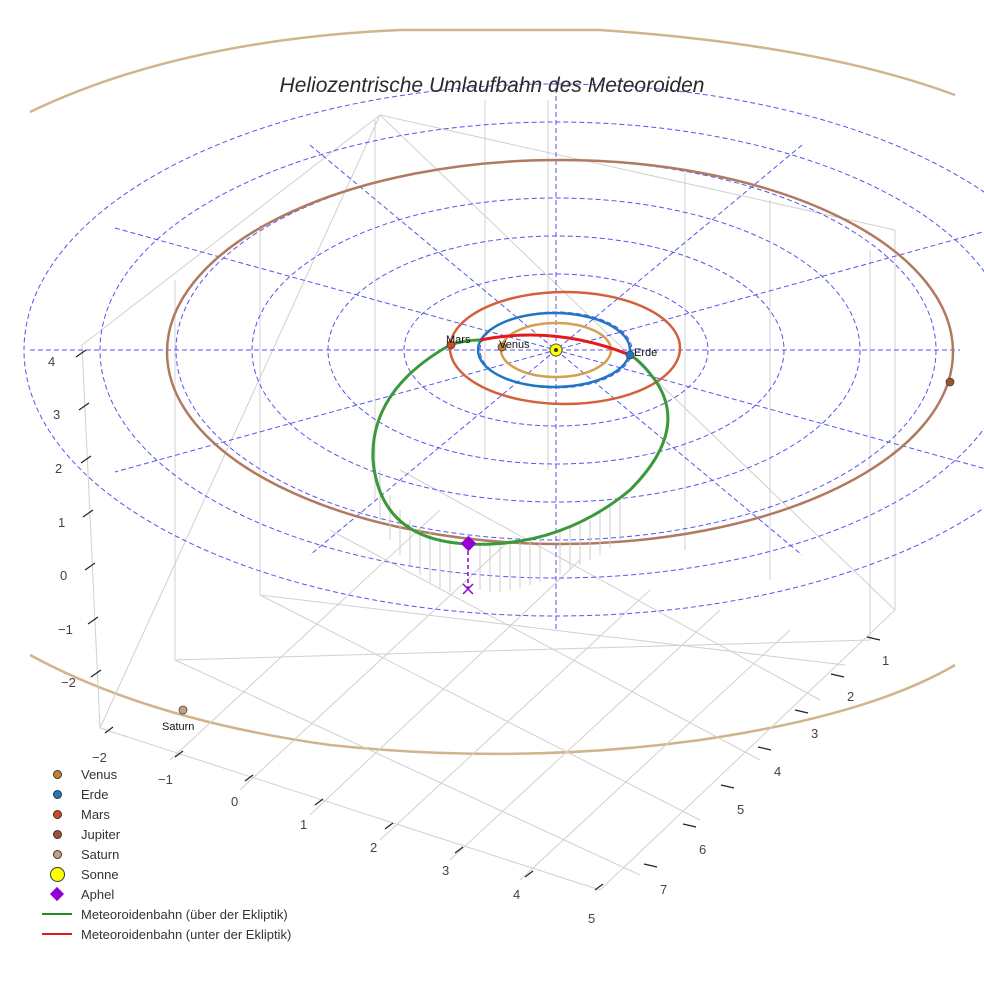 The image size is (984, 984). Describe the element at coordinates (702, 849) in the screenshot. I see `svg-text: 6` at that location.